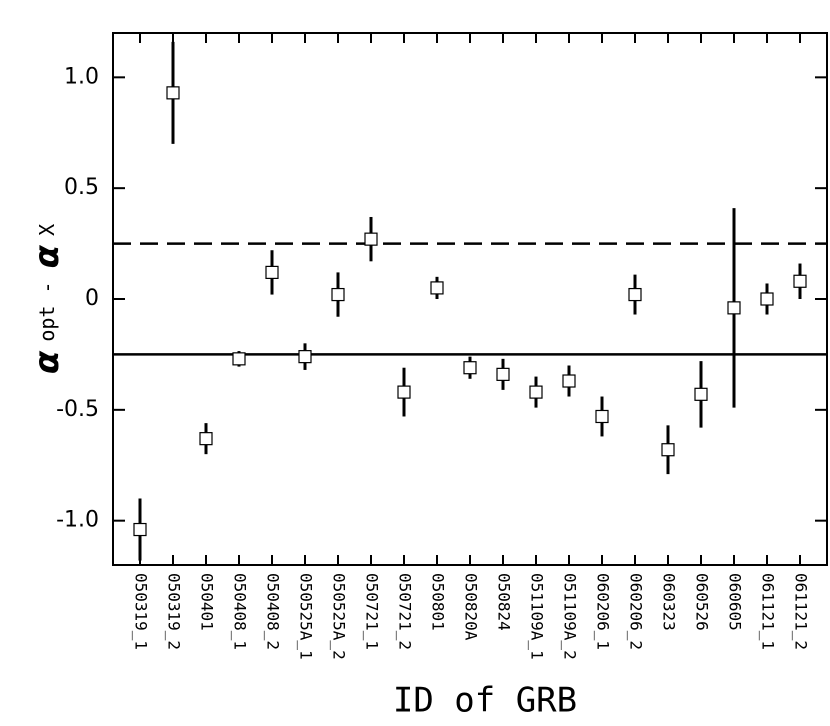 This screenshot has height=726, width=830. Describe the element at coordinates (537, 616) in the screenshot. I see `x-tick-label: 051109A_1` at that location.